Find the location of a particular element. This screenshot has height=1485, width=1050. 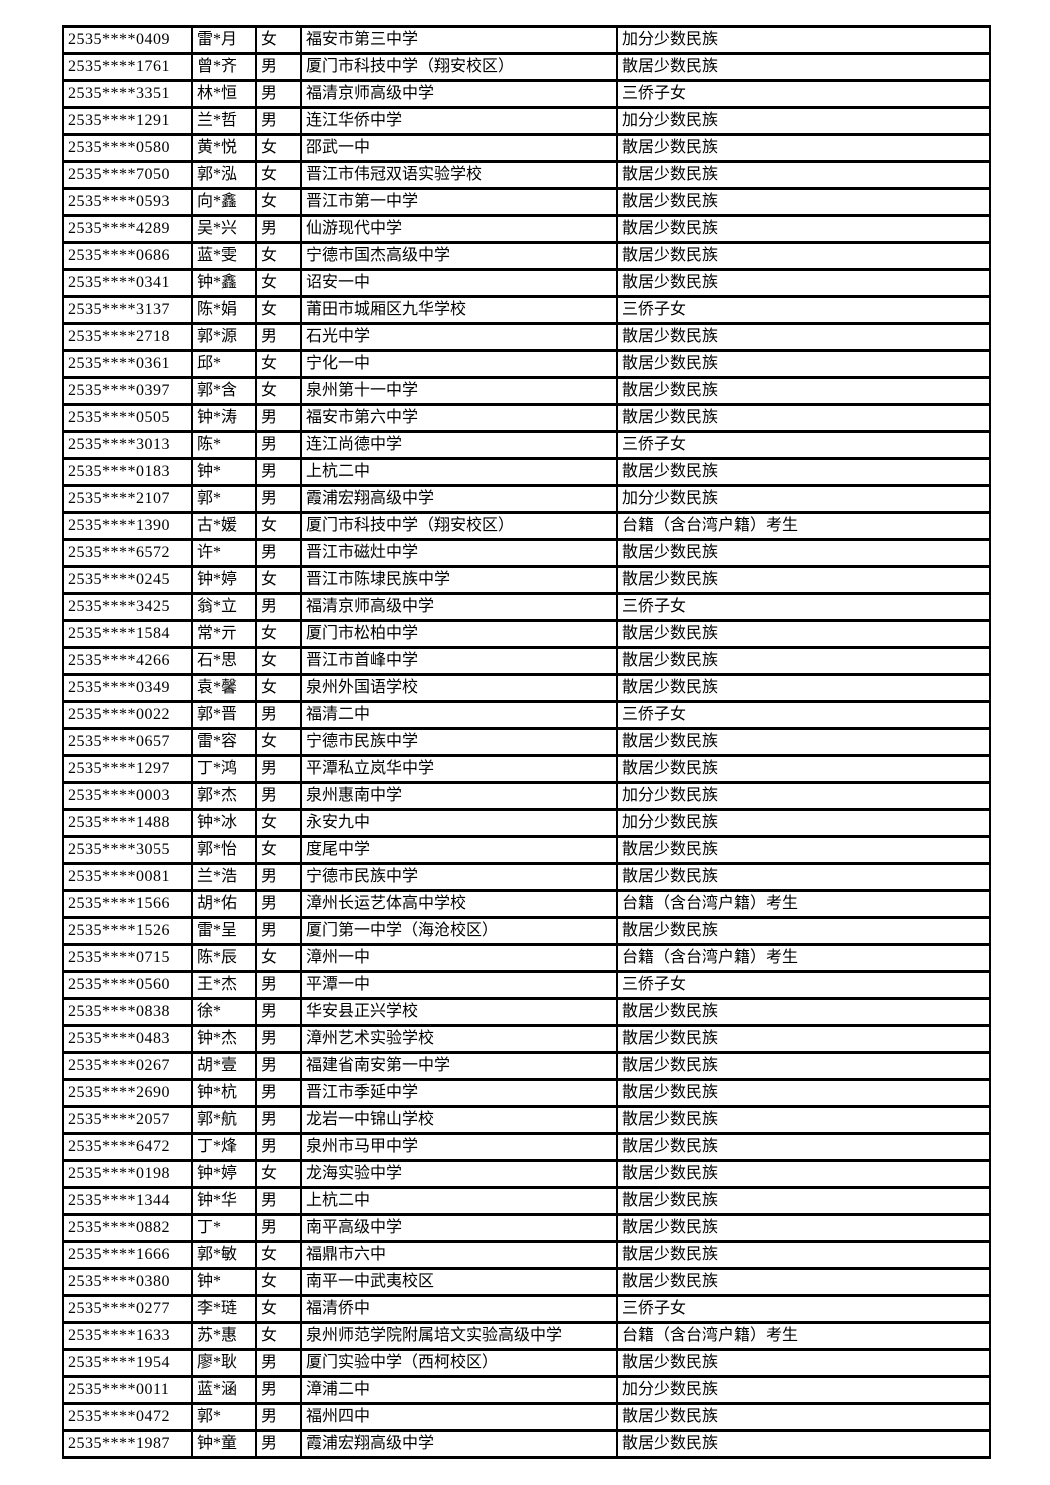

cell-school: 晋江市磁灶中学 is located at coordinates (459, 553).